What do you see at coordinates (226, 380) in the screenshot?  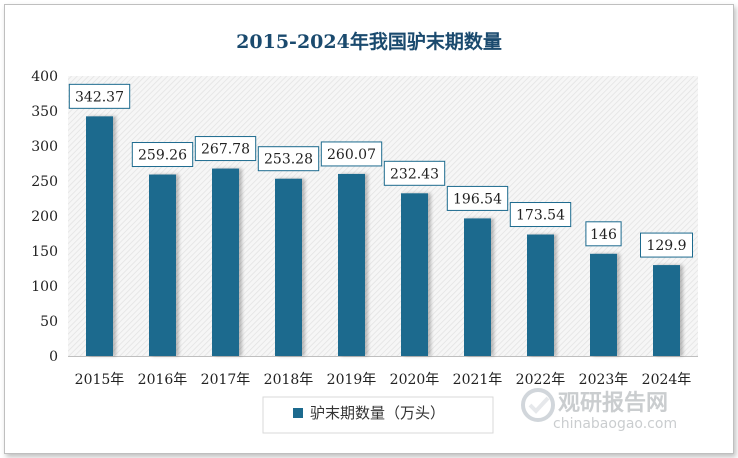 I see `x-tick-label: 2017年` at bounding box center [226, 380].